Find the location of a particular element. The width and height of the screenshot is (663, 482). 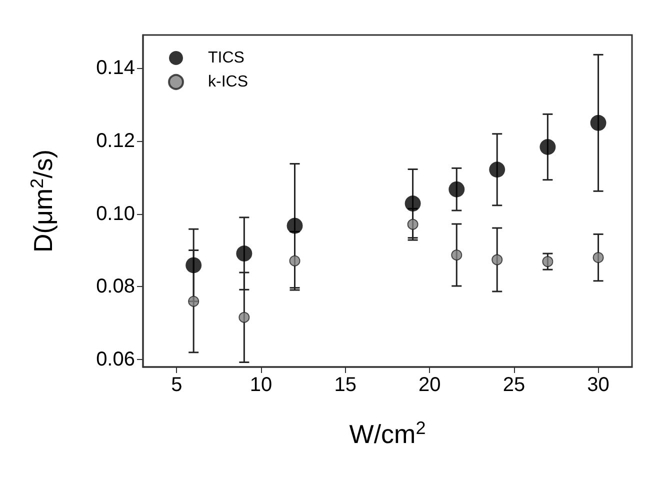

x-tick-label: 10 is located at coordinates (261, 385).